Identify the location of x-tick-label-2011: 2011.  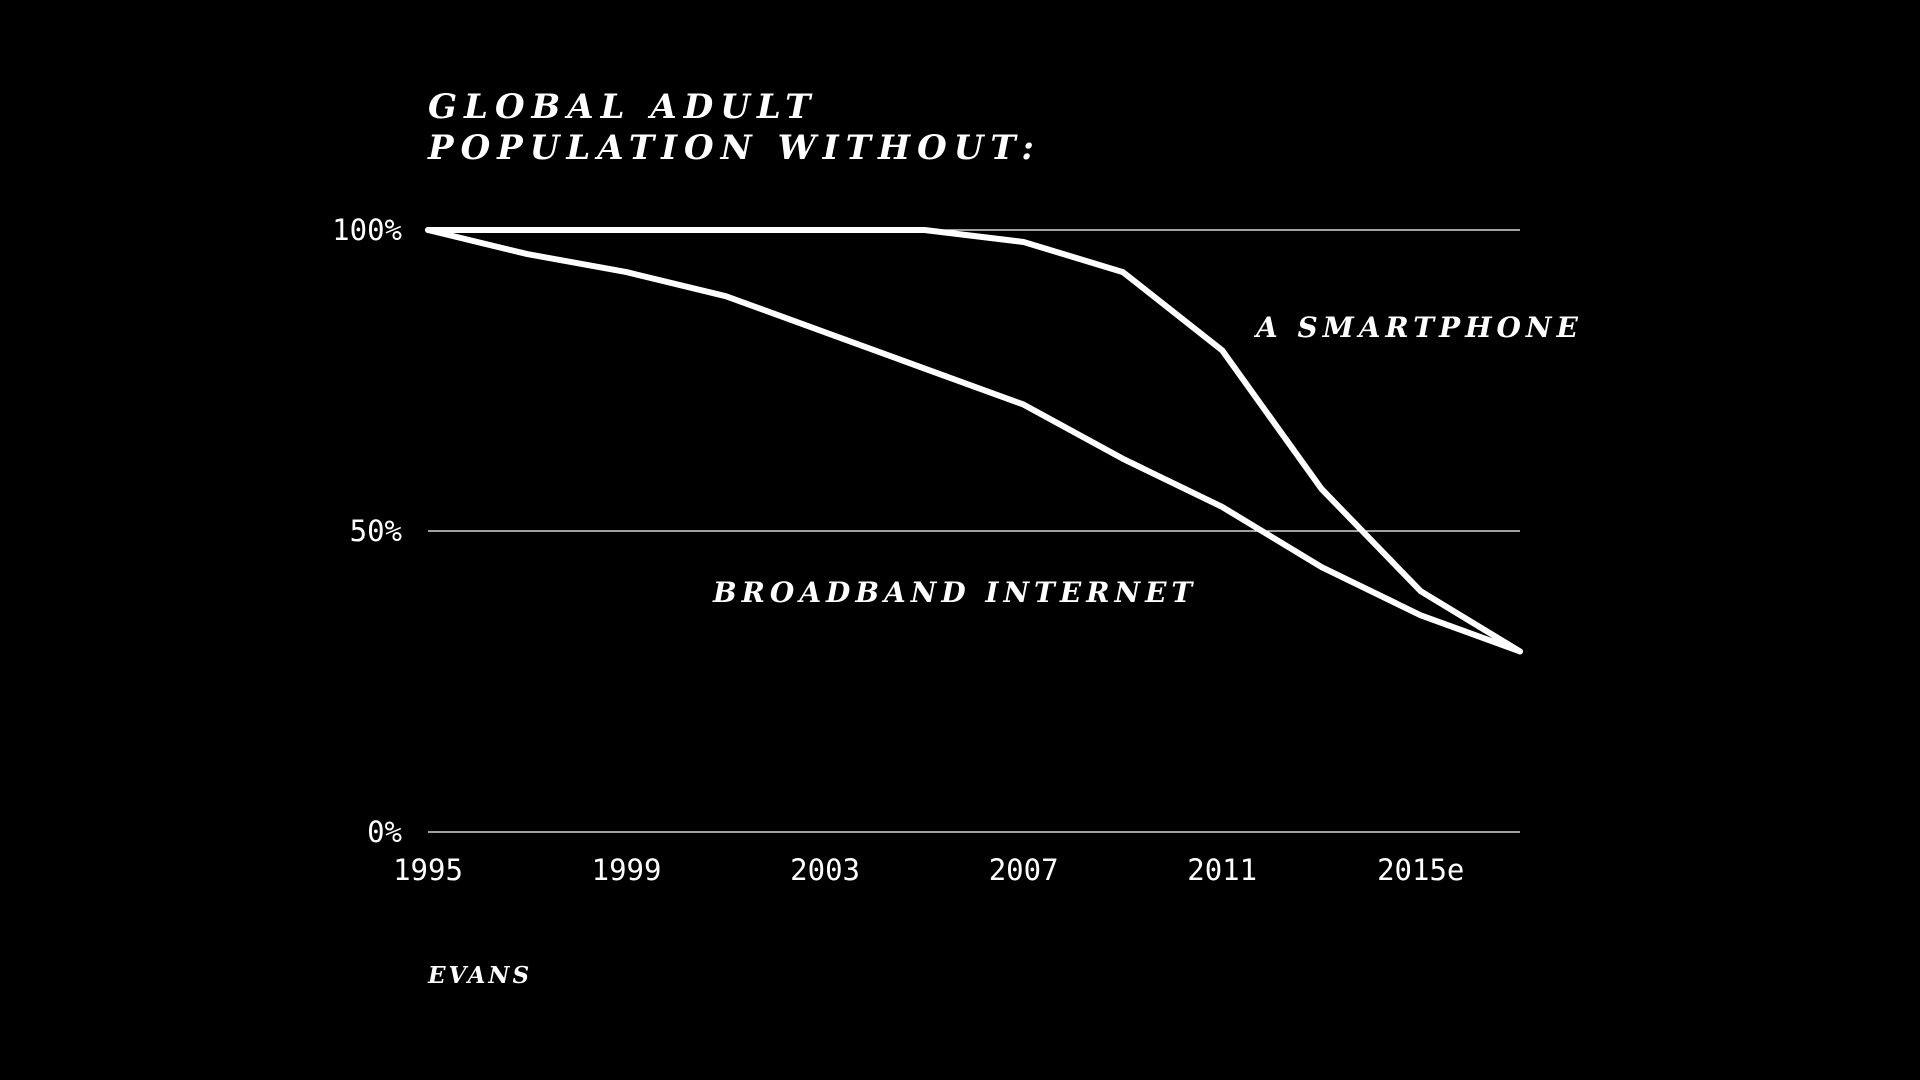
(1222, 870).